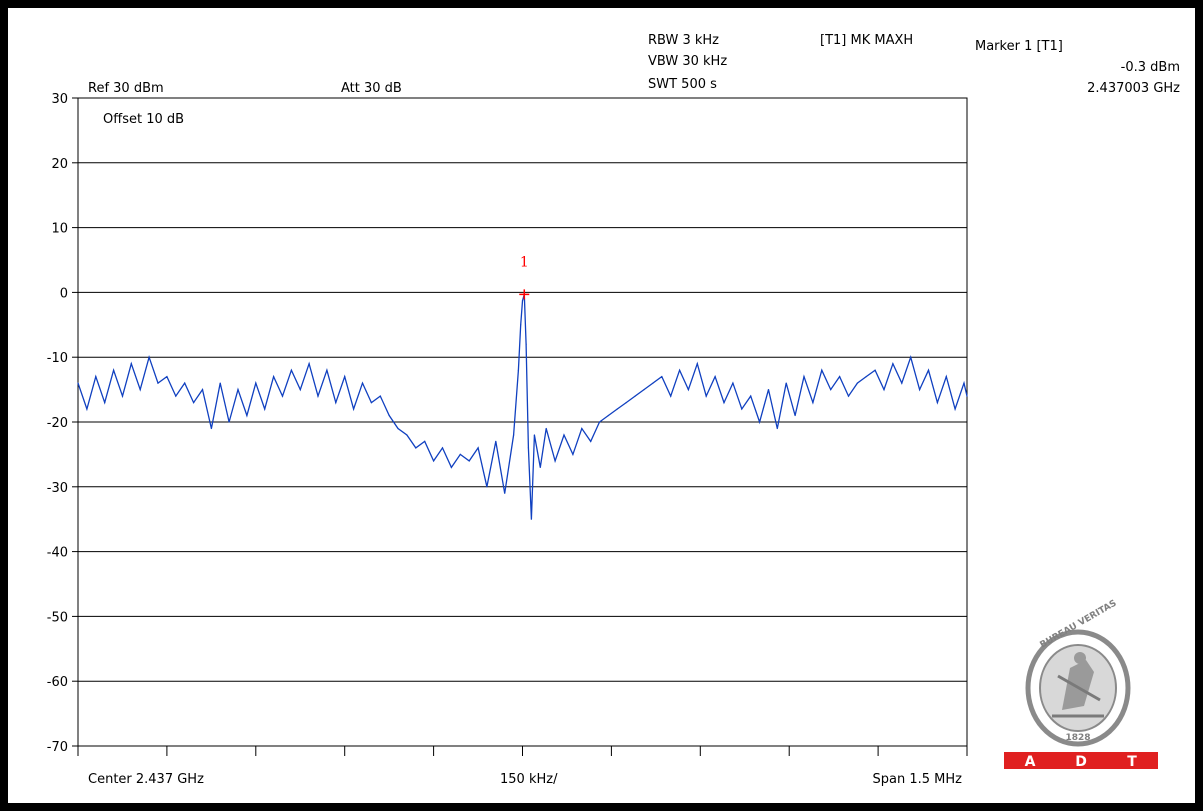 The width and height of the screenshot is (1203, 811). Describe the element at coordinates (57, 488) in the screenshot. I see `y-tick-label: -30` at that location.